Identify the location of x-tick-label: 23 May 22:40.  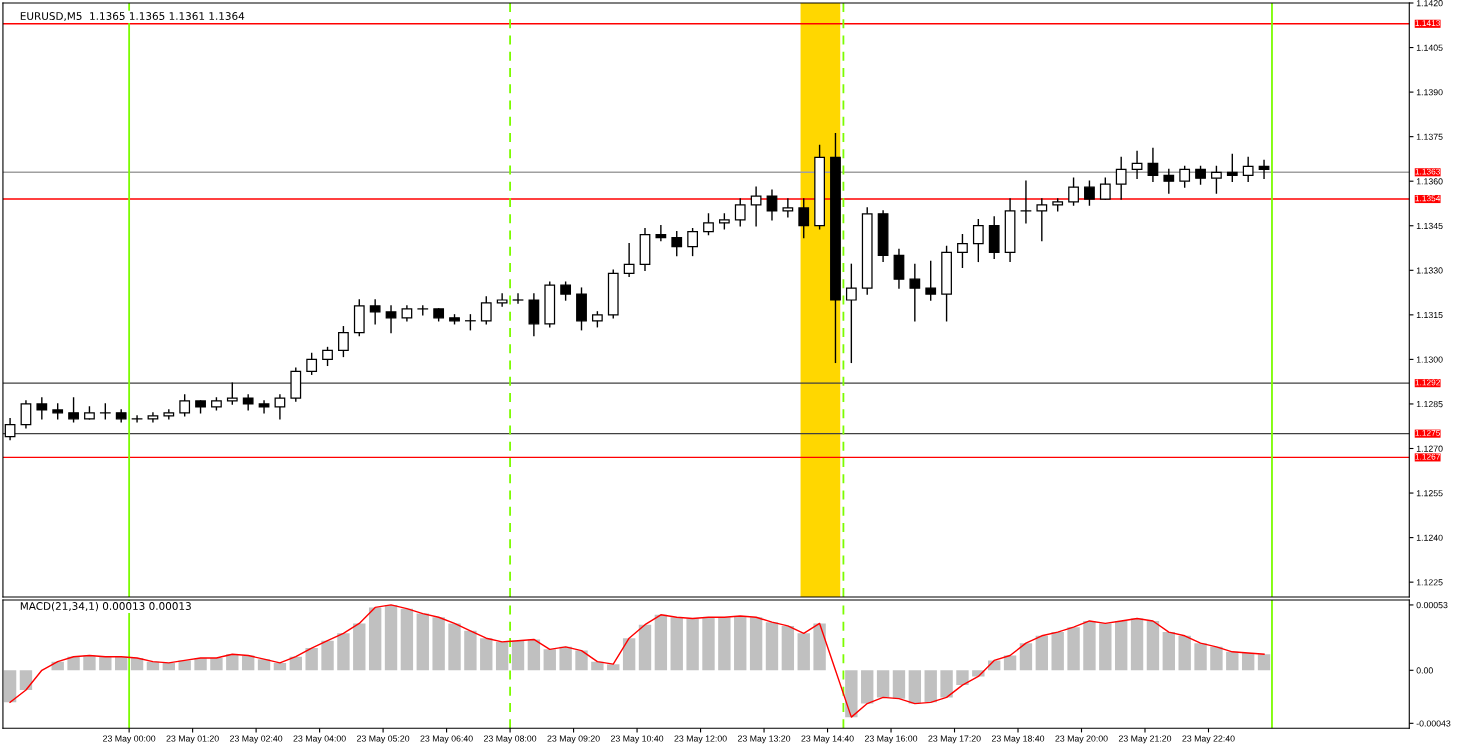
(1208, 739).